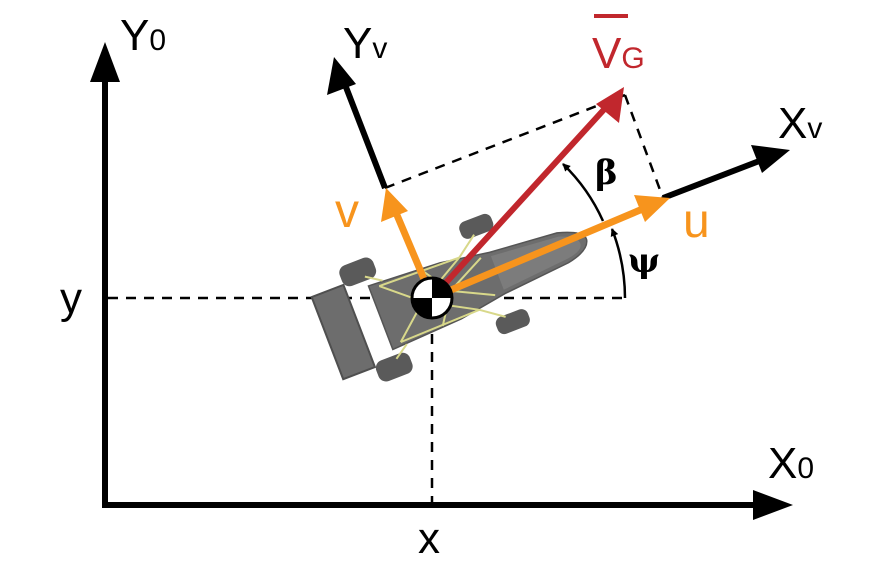 This screenshot has width=874, height=576. What do you see at coordinates (632, 58) in the screenshot?
I see `vg-label-sub: G` at bounding box center [632, 58].